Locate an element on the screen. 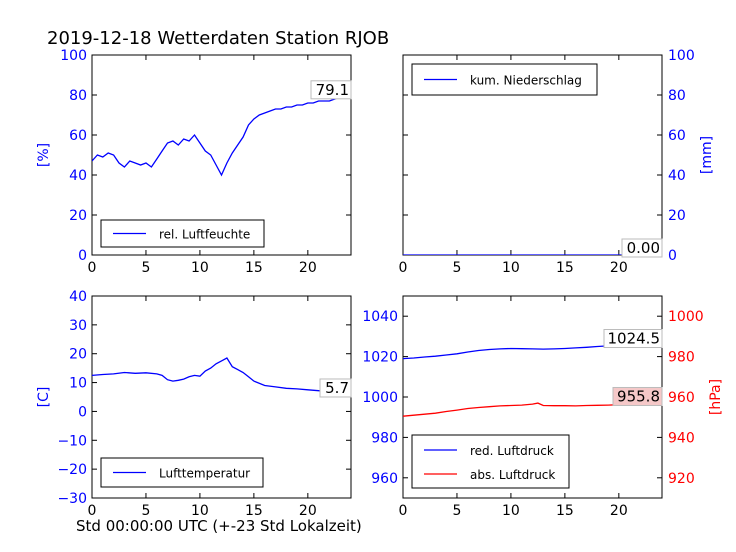  value-label: 79.1 is located at coordinates (332, 90).